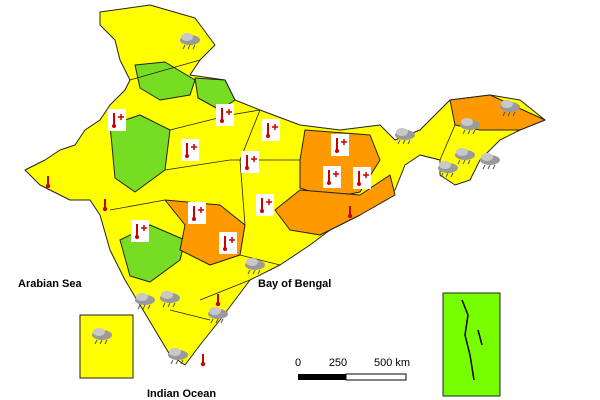  I want to click on sea-label: Arabian Sea, so click(50, 284).